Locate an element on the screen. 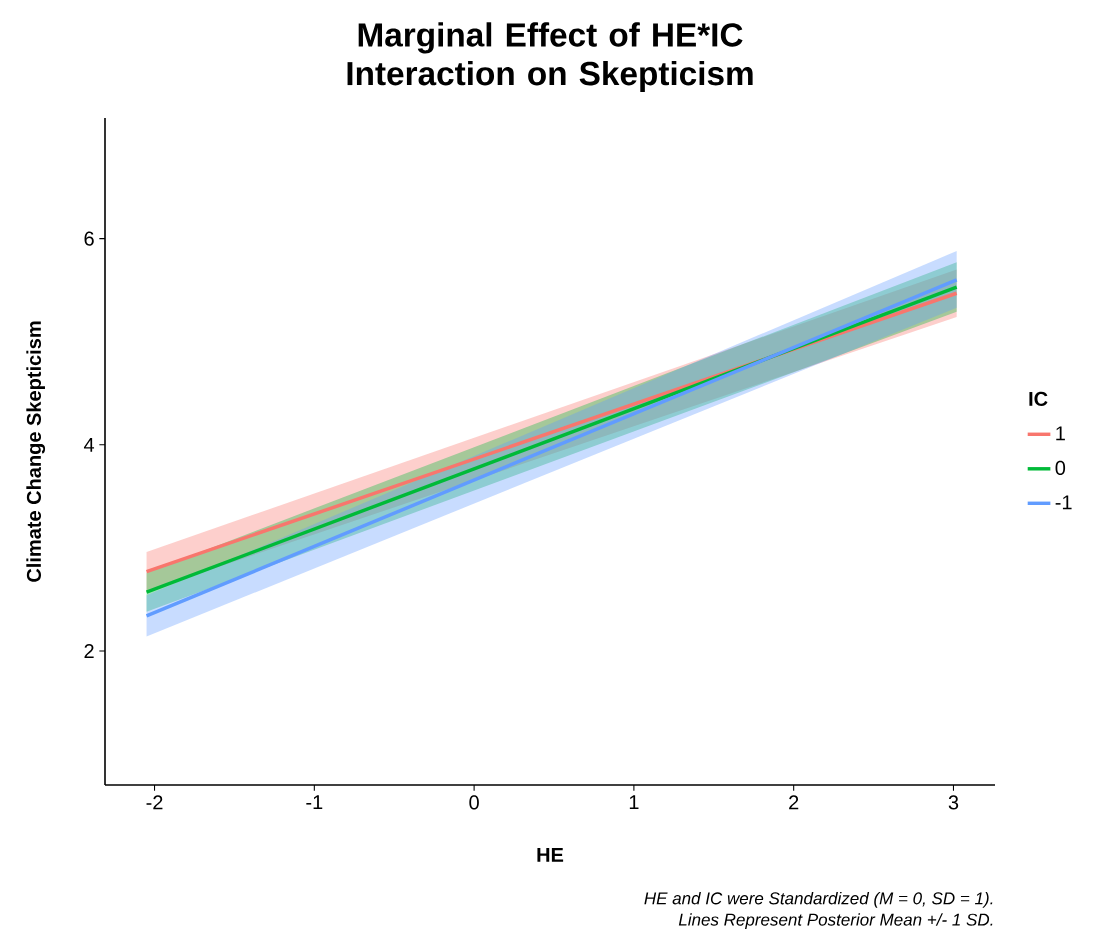 The image size is (1120, 940). text: Lines Represent Posterior Mean +/- 1 SD. is located at coordinates (835, 921).